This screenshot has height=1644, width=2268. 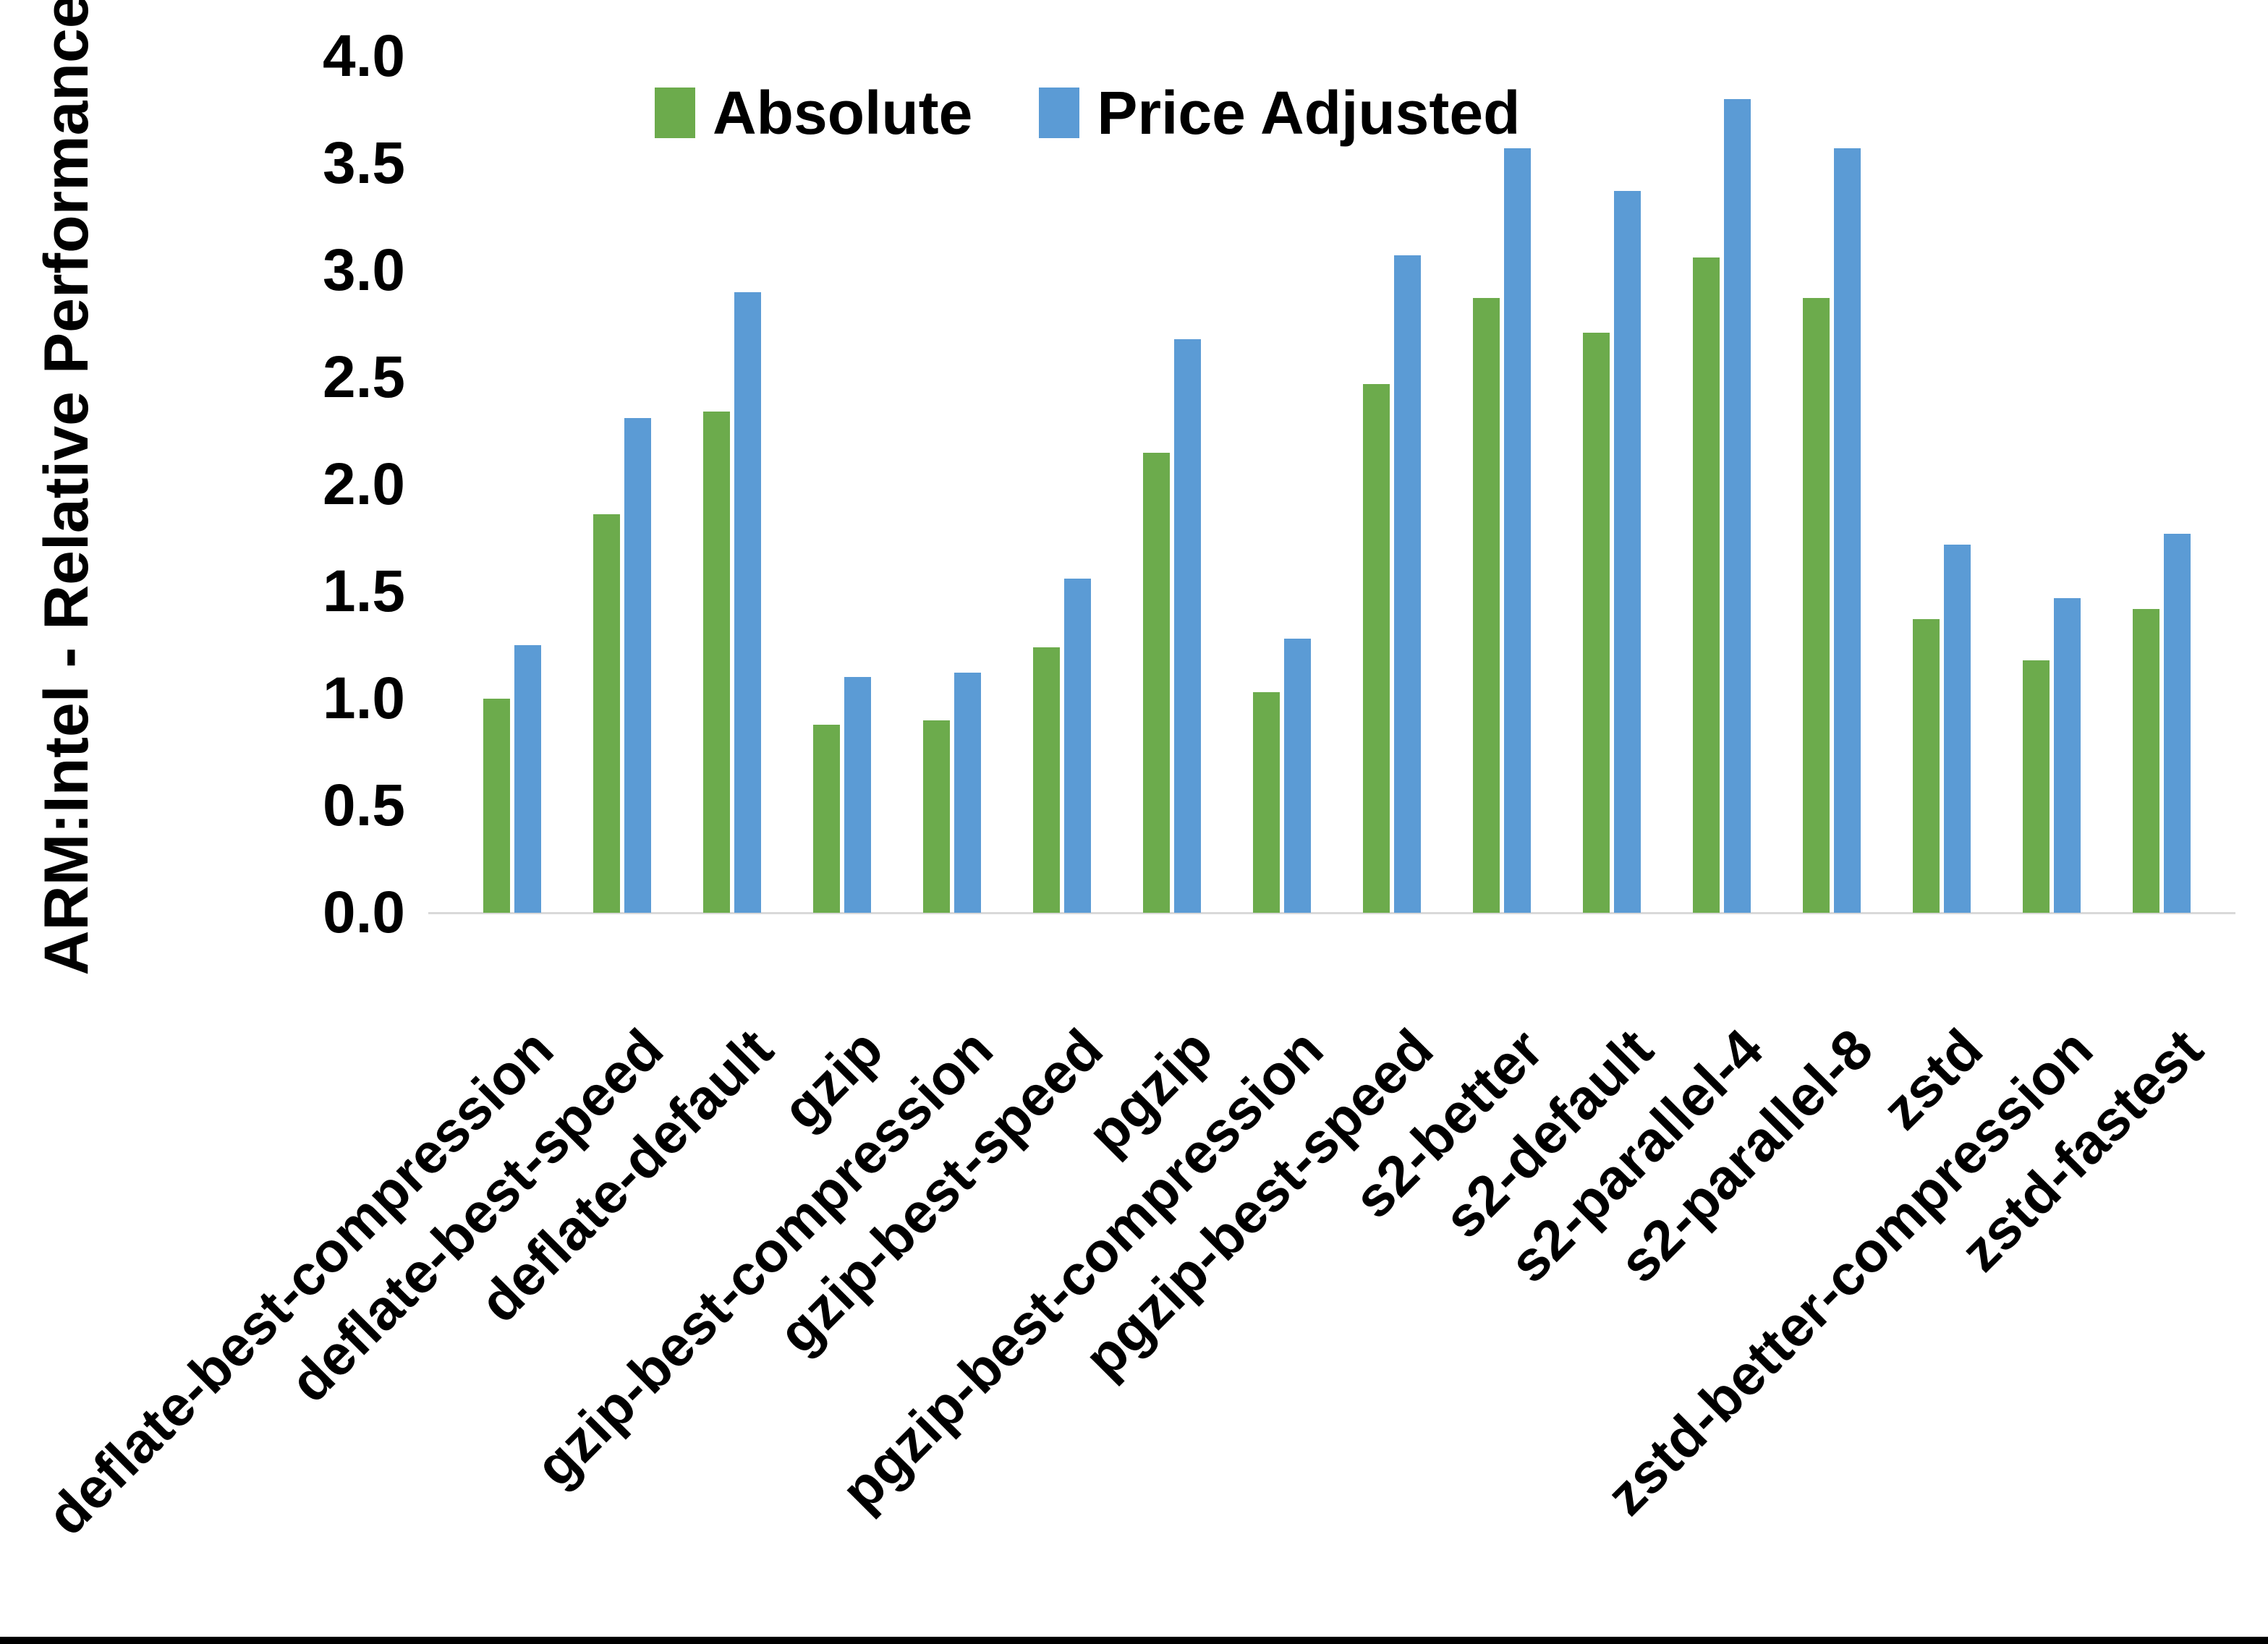 What do you see at coordinates (857, 795) in the screenshot?
I see `bar-price-adjusted-gzip` at bounding box center [857, 795].